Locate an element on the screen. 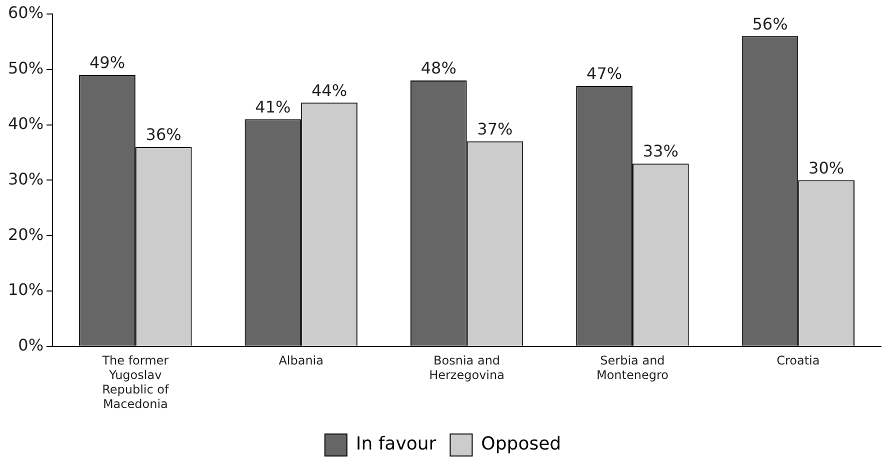 This screenshot has height=466, width=895. x-tick-label: Croatia is located at coordinates (798, 361).